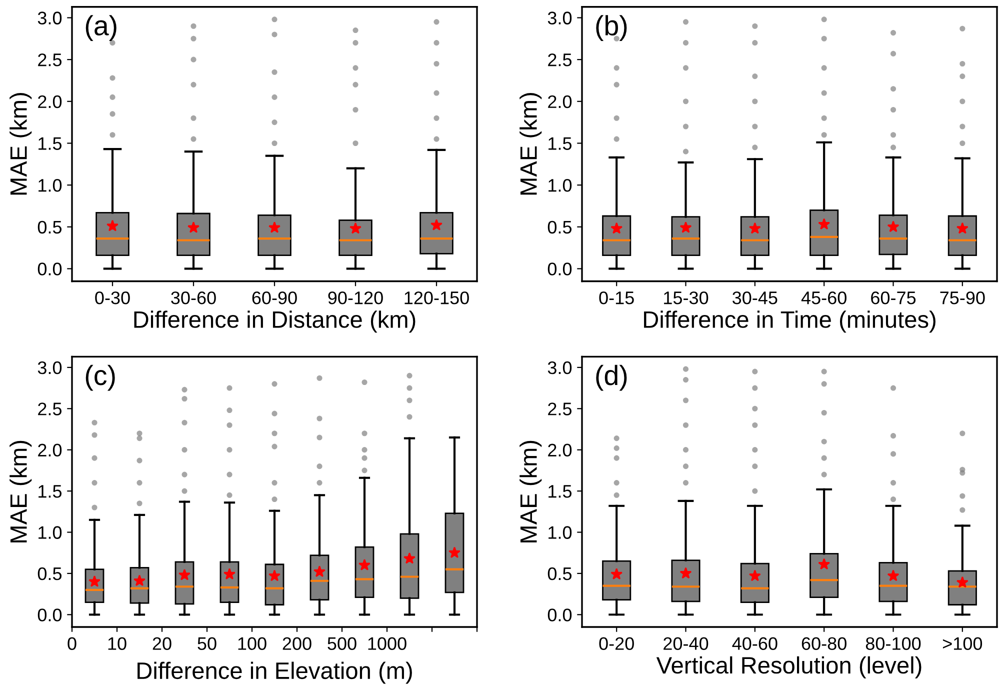 The height and width of the screenshot is (686, 1000). Describe the element at coordinates (162, 643) in the screenshot. I see `text: 20` at that location.